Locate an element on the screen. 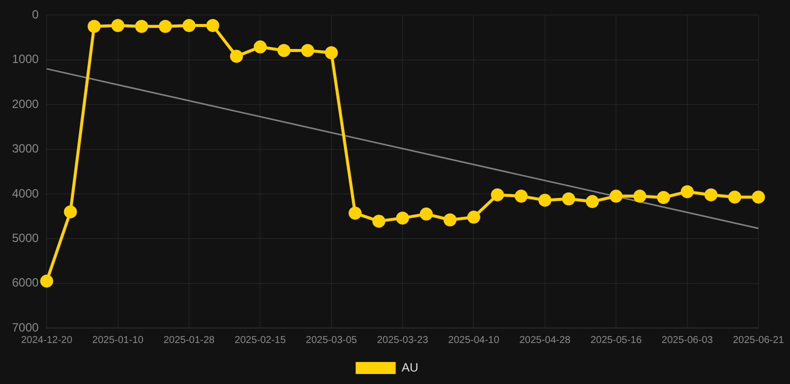  x-tick-label: 2025-04-10 is located at coordinates (474, 340).